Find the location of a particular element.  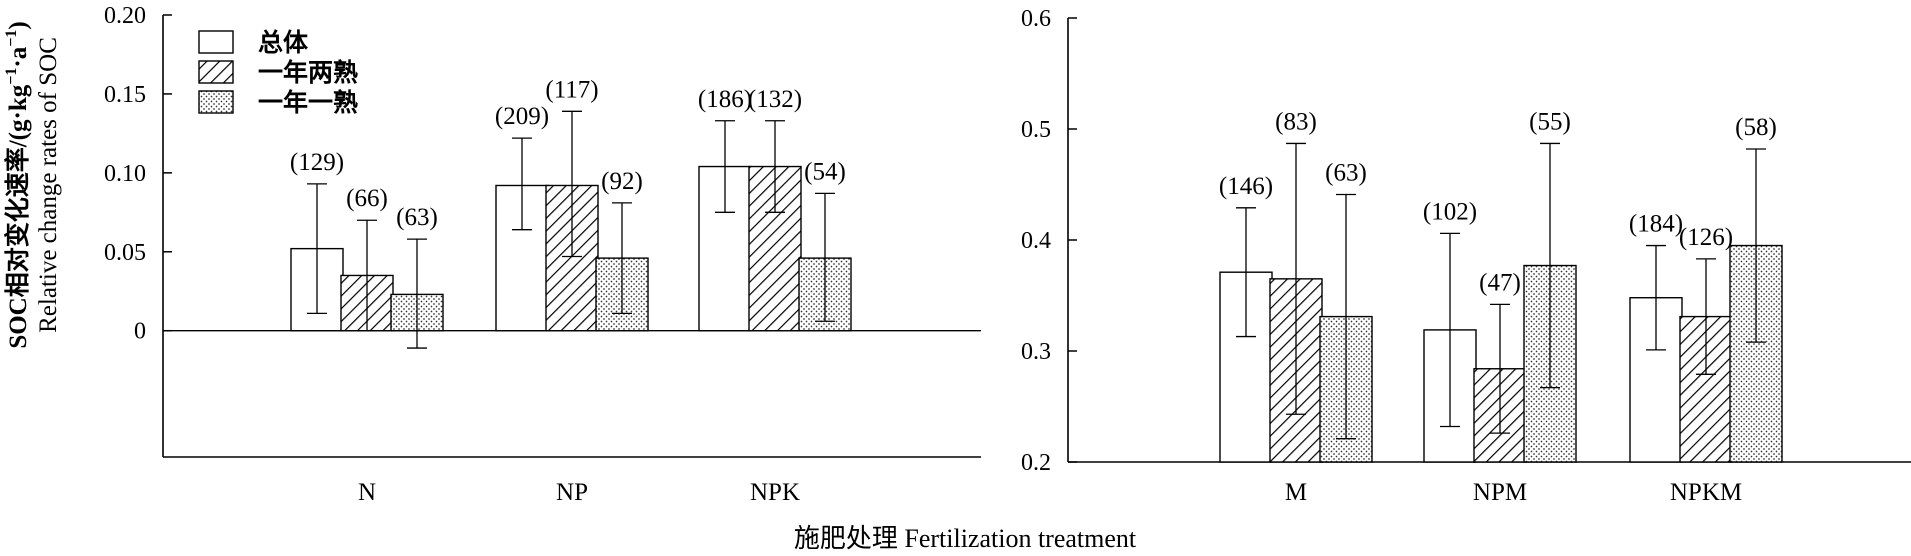

sample-size-label: (146) is located at coordinates (1246, 186).